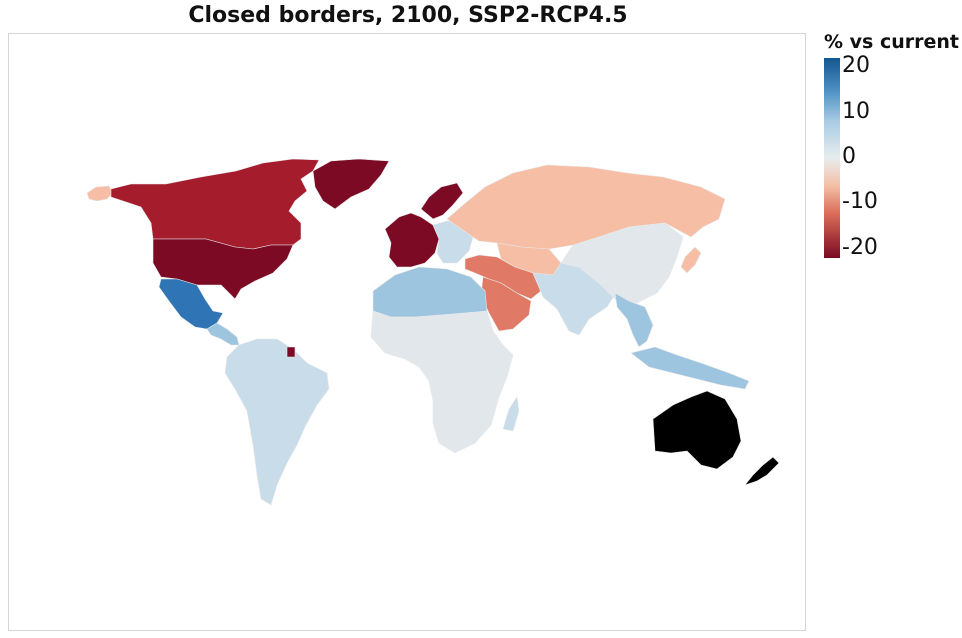 This screenshot has width=962, height=638. I want to click on region-indonesia, so click(690, 368).